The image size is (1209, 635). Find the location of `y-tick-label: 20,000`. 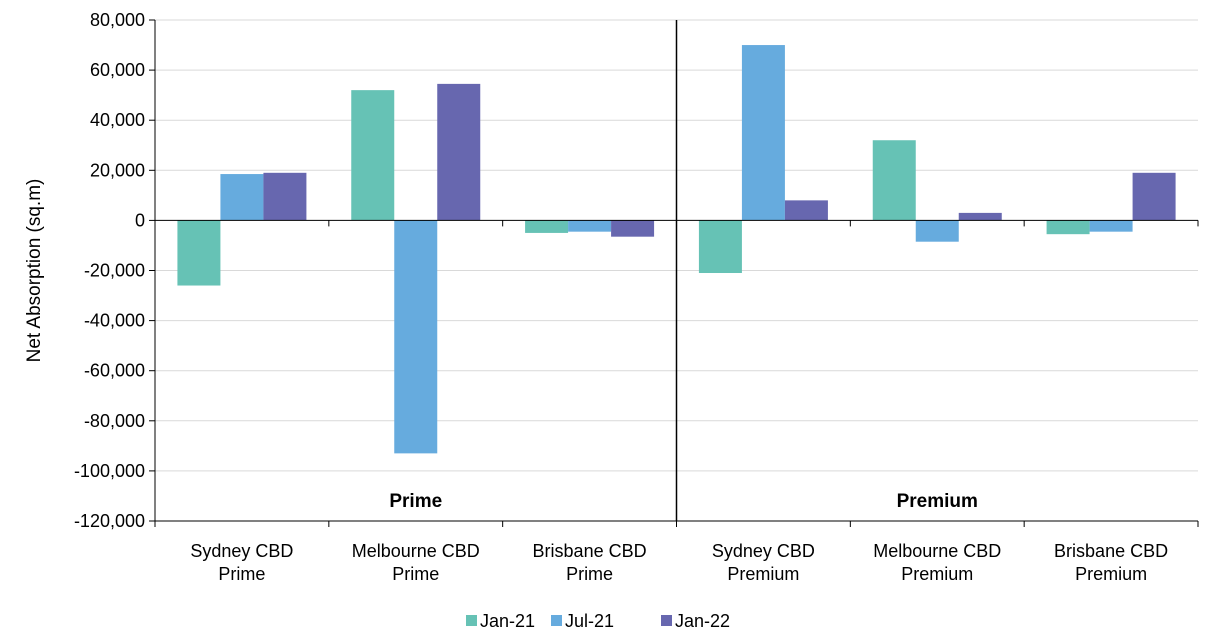

y-tick-label: 20,000 is located at coordinates (117, 170).